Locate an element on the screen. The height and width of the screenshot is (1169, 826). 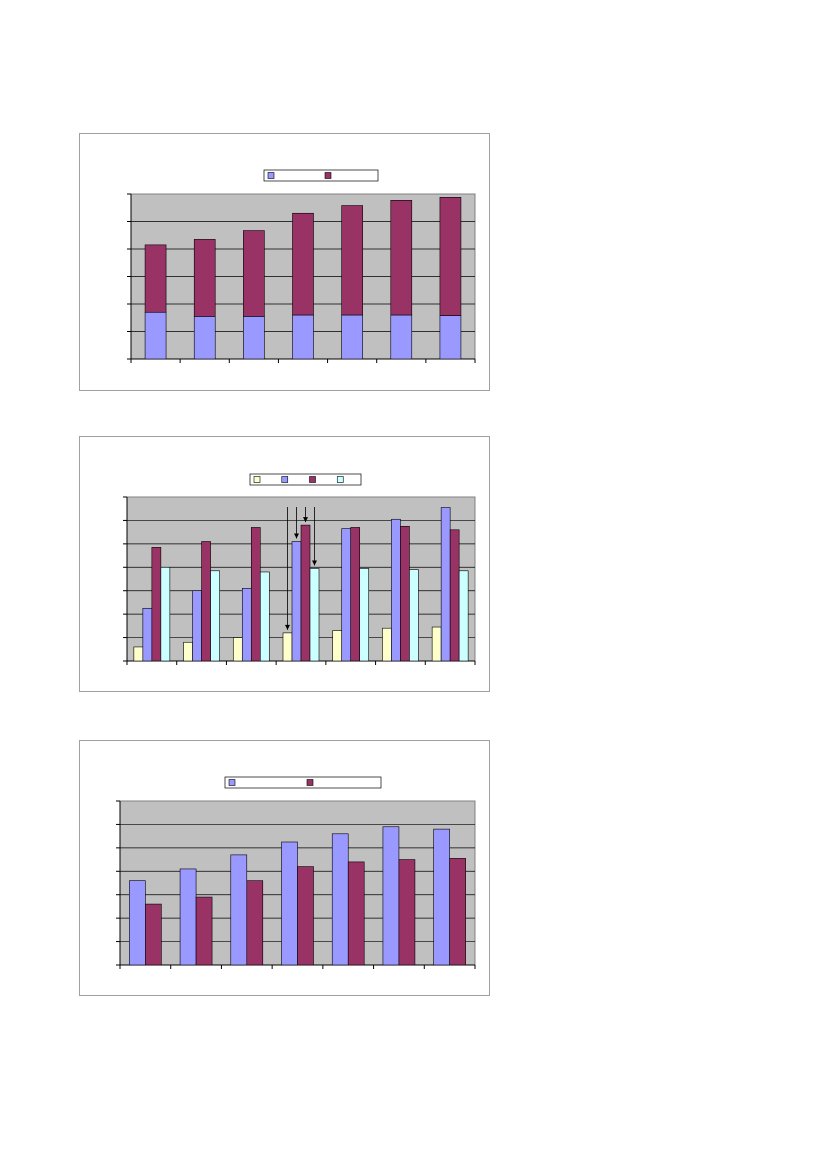
chart-3-frame is located at coordinates (284, 868).